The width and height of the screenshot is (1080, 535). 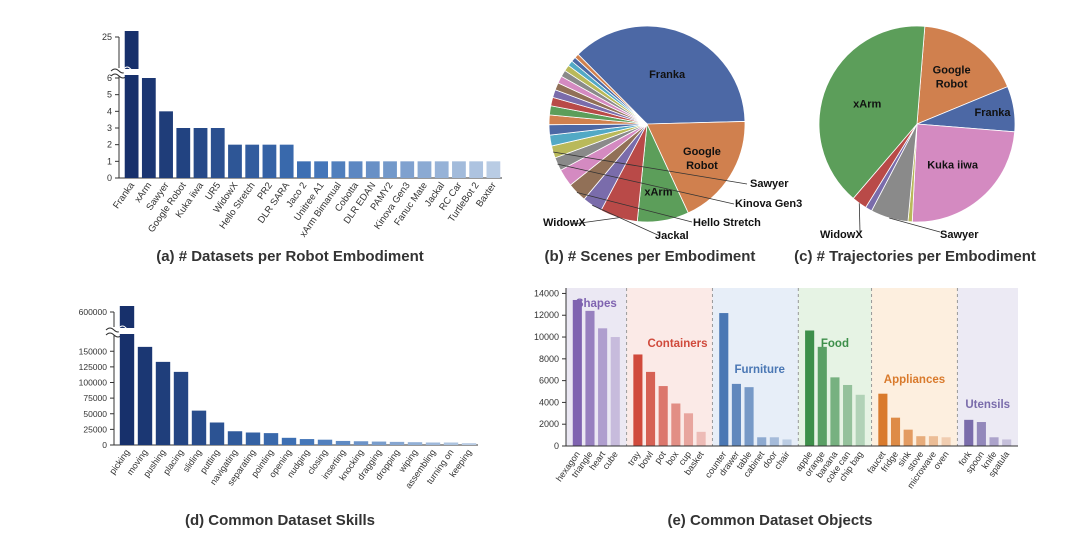 What do you see at coordinates (93, 351) in the screenshot?
I see `y-tick-label: 150000` at bounding box center [93, 351].